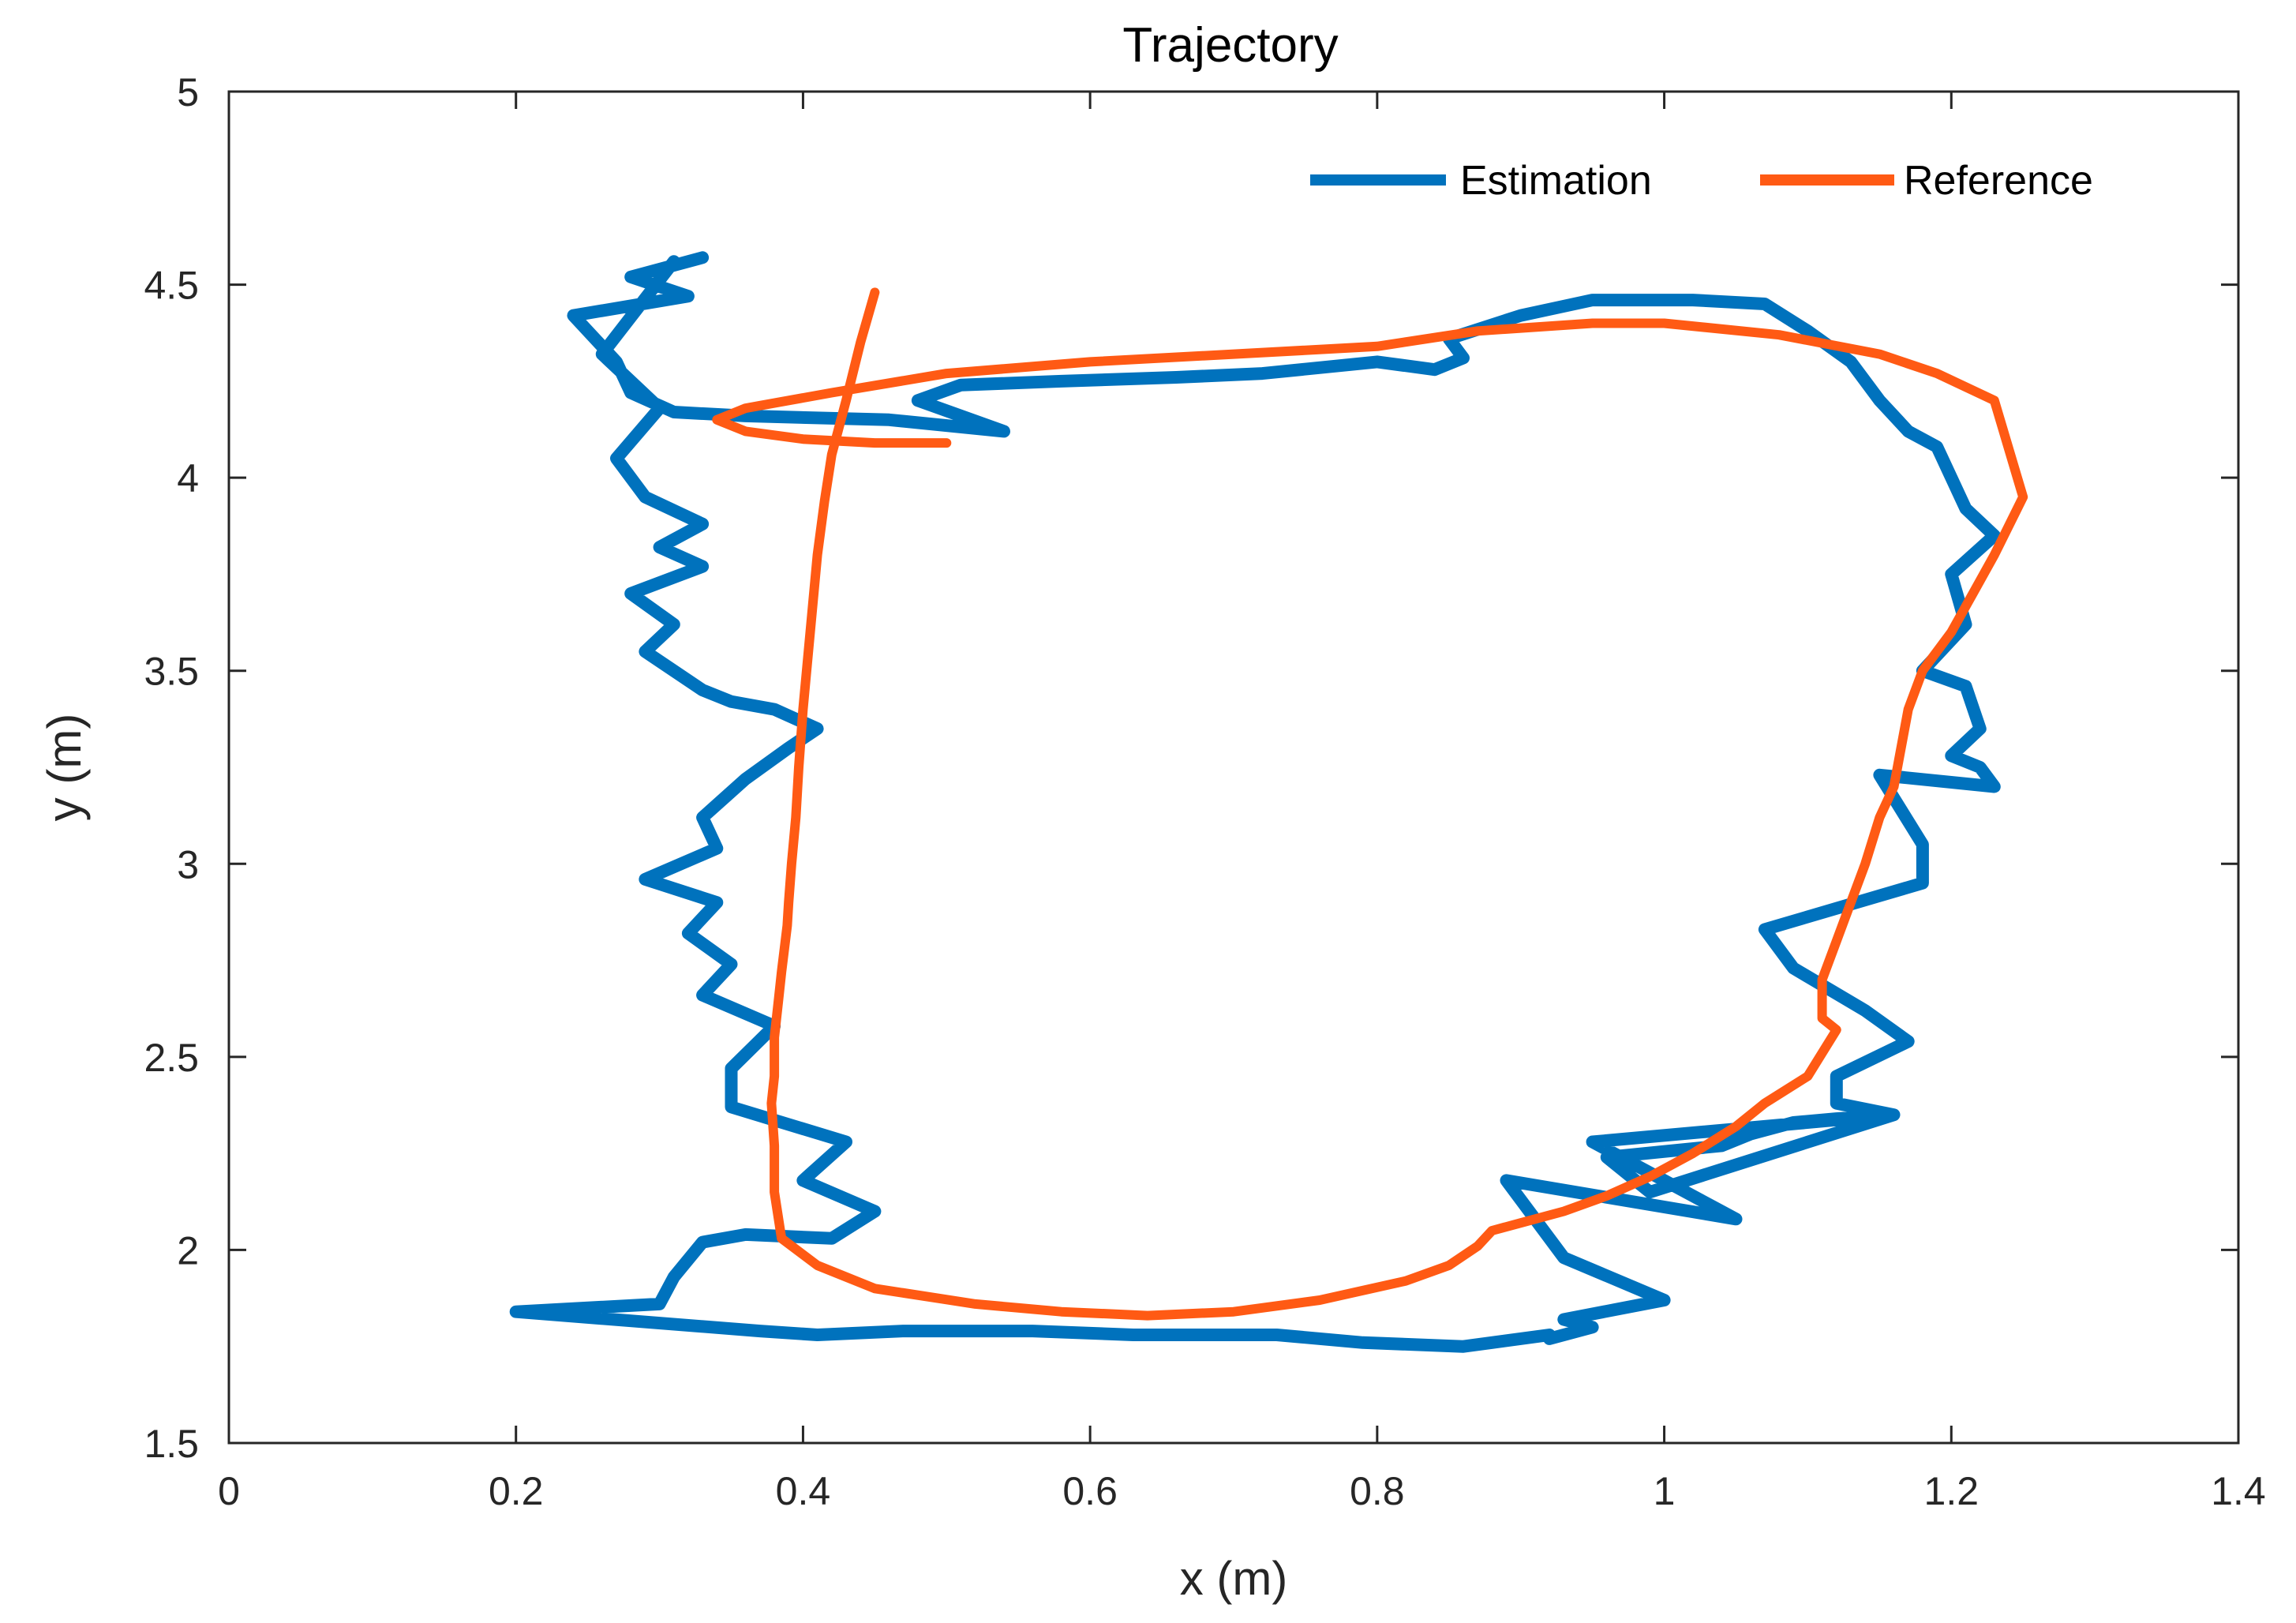 The image size is (2296, 1623). Describe the element at coordinates (188, 1250) in the screenshot. I see `y-tick-label: 2` at that location.